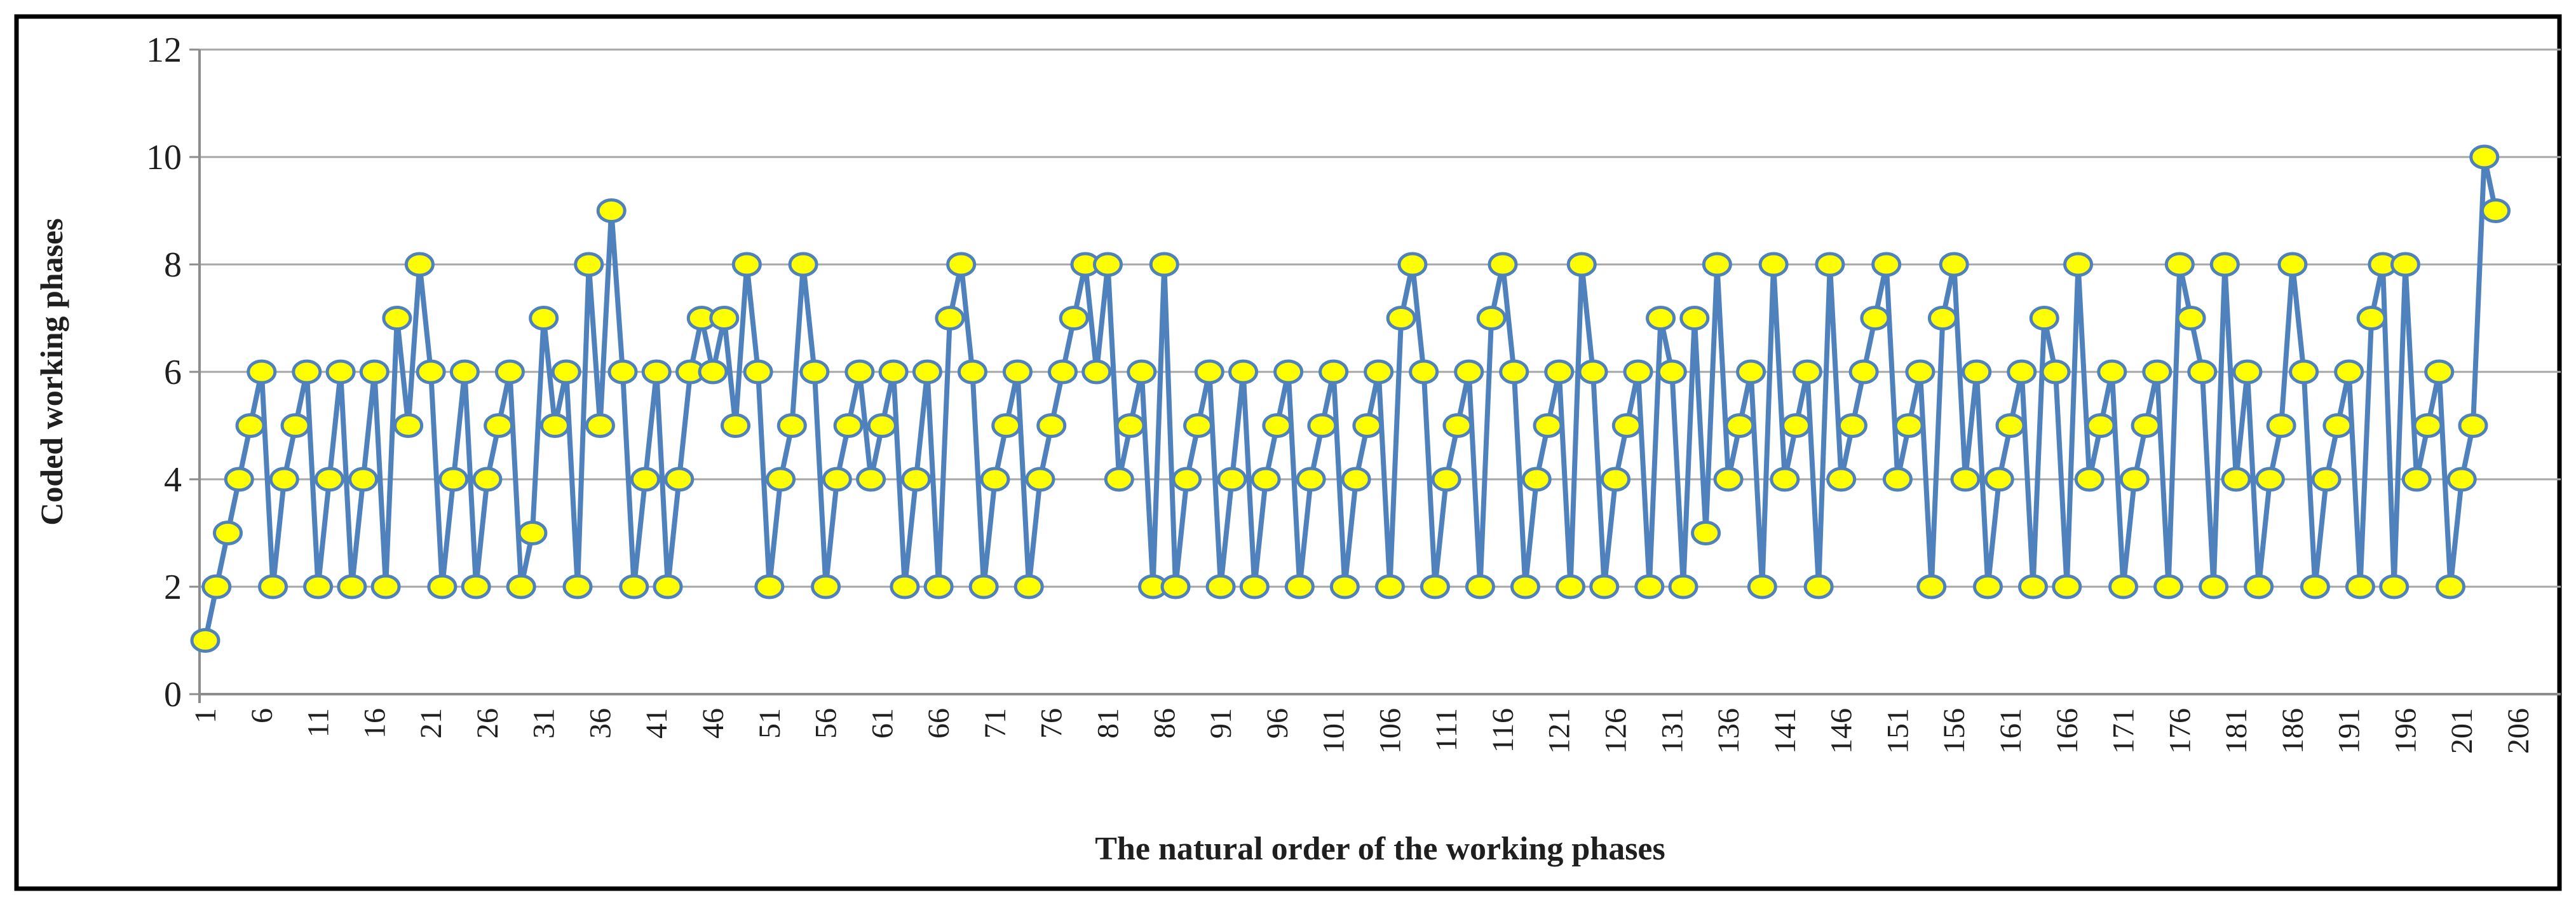  Describe the element at coordinates (2293, 731) in the screenshot. I see `x-tick-label: 186` at that location.